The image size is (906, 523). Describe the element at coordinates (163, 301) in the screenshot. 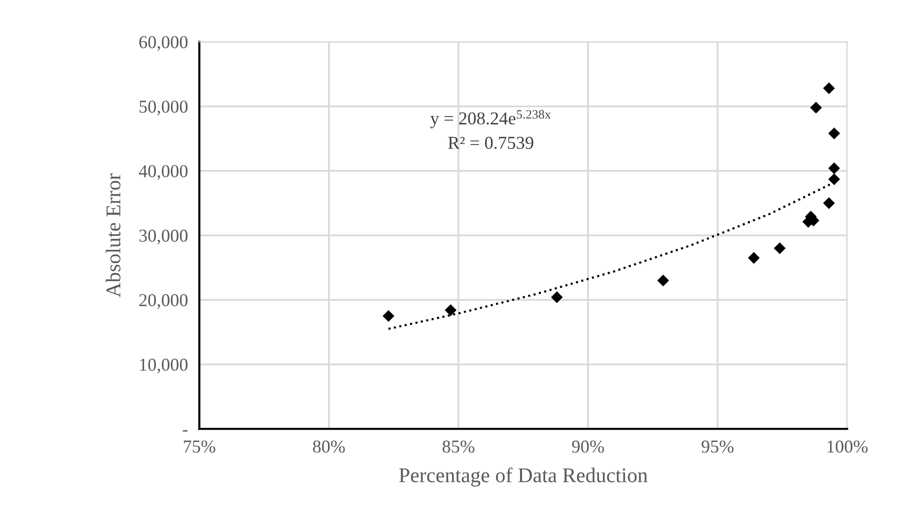

I see `y-tick-label: 20,000` at that location.